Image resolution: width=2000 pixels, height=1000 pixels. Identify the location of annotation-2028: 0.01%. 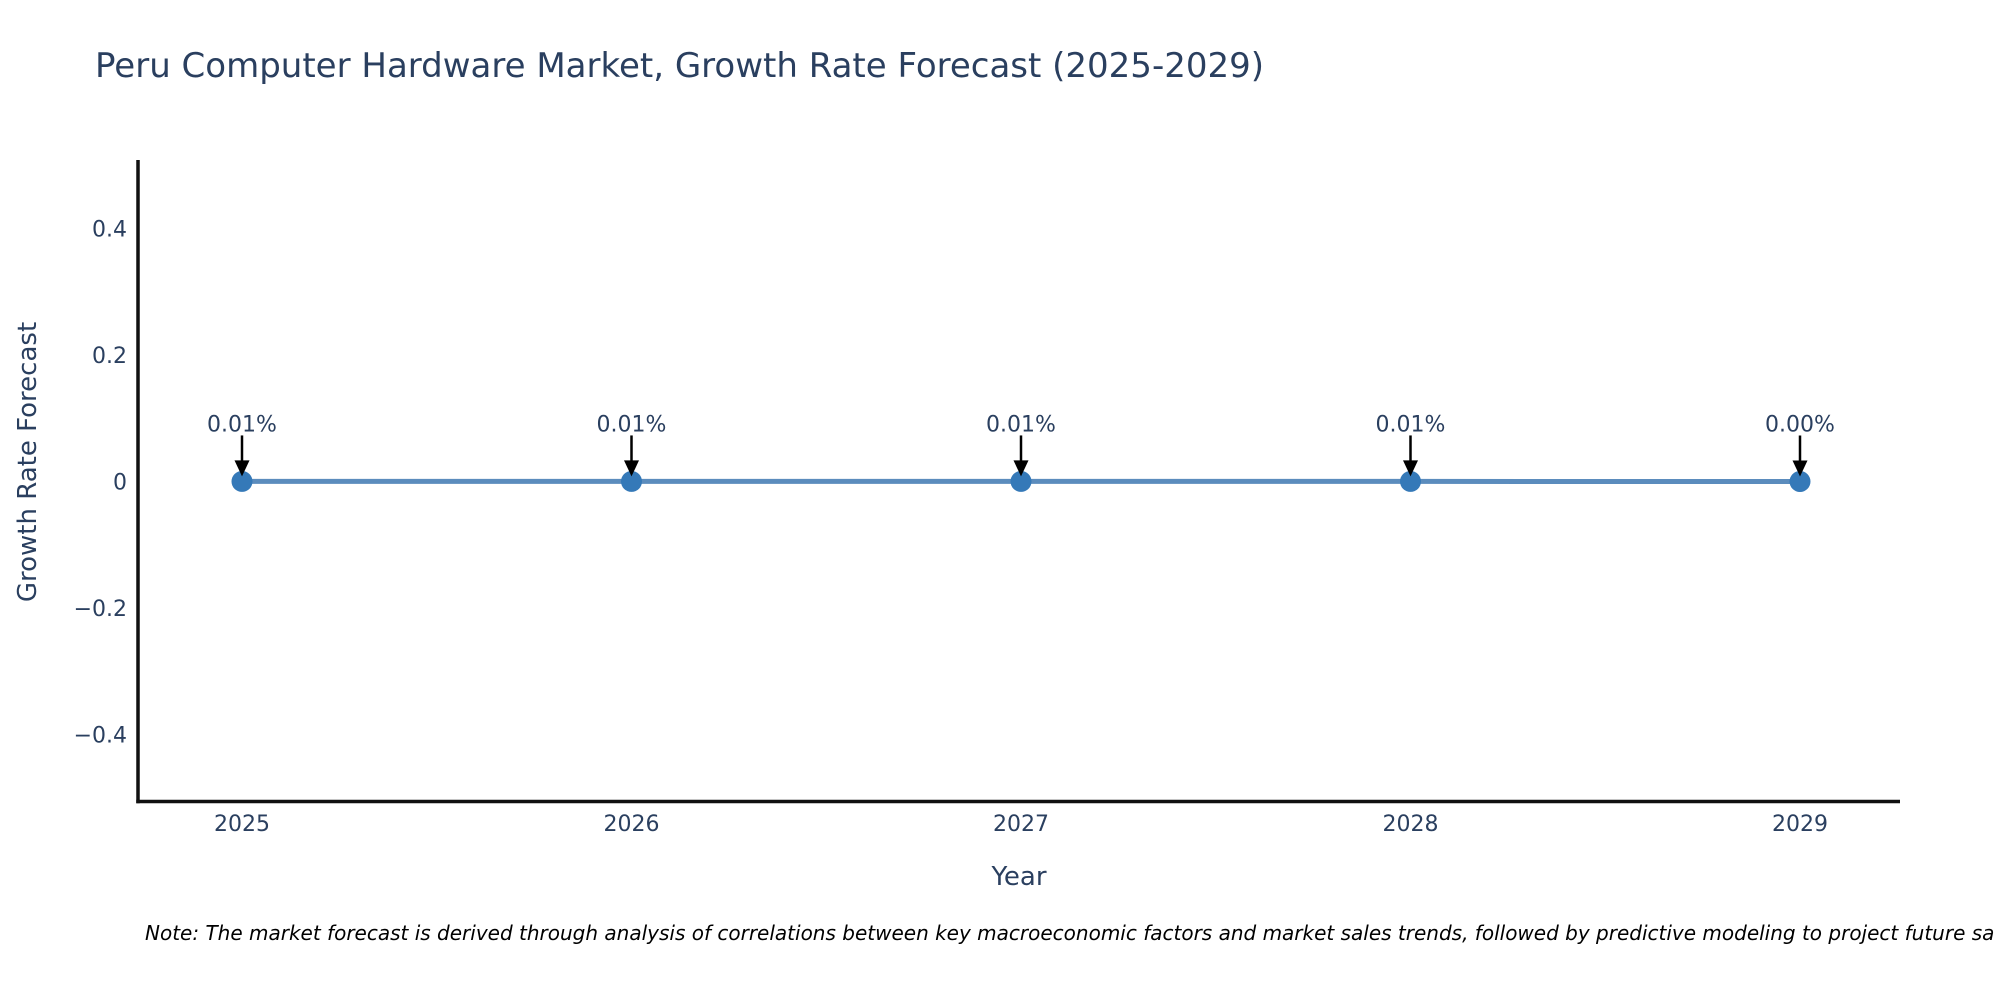
(1411, 444).